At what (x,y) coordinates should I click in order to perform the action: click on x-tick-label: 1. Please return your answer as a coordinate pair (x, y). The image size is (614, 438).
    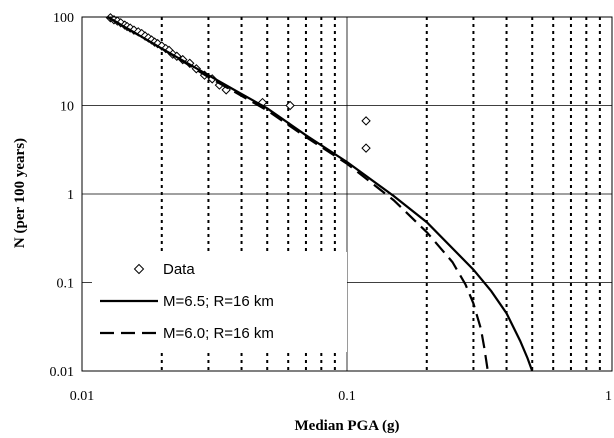
    Looking at the image, I should click on (608, 396).